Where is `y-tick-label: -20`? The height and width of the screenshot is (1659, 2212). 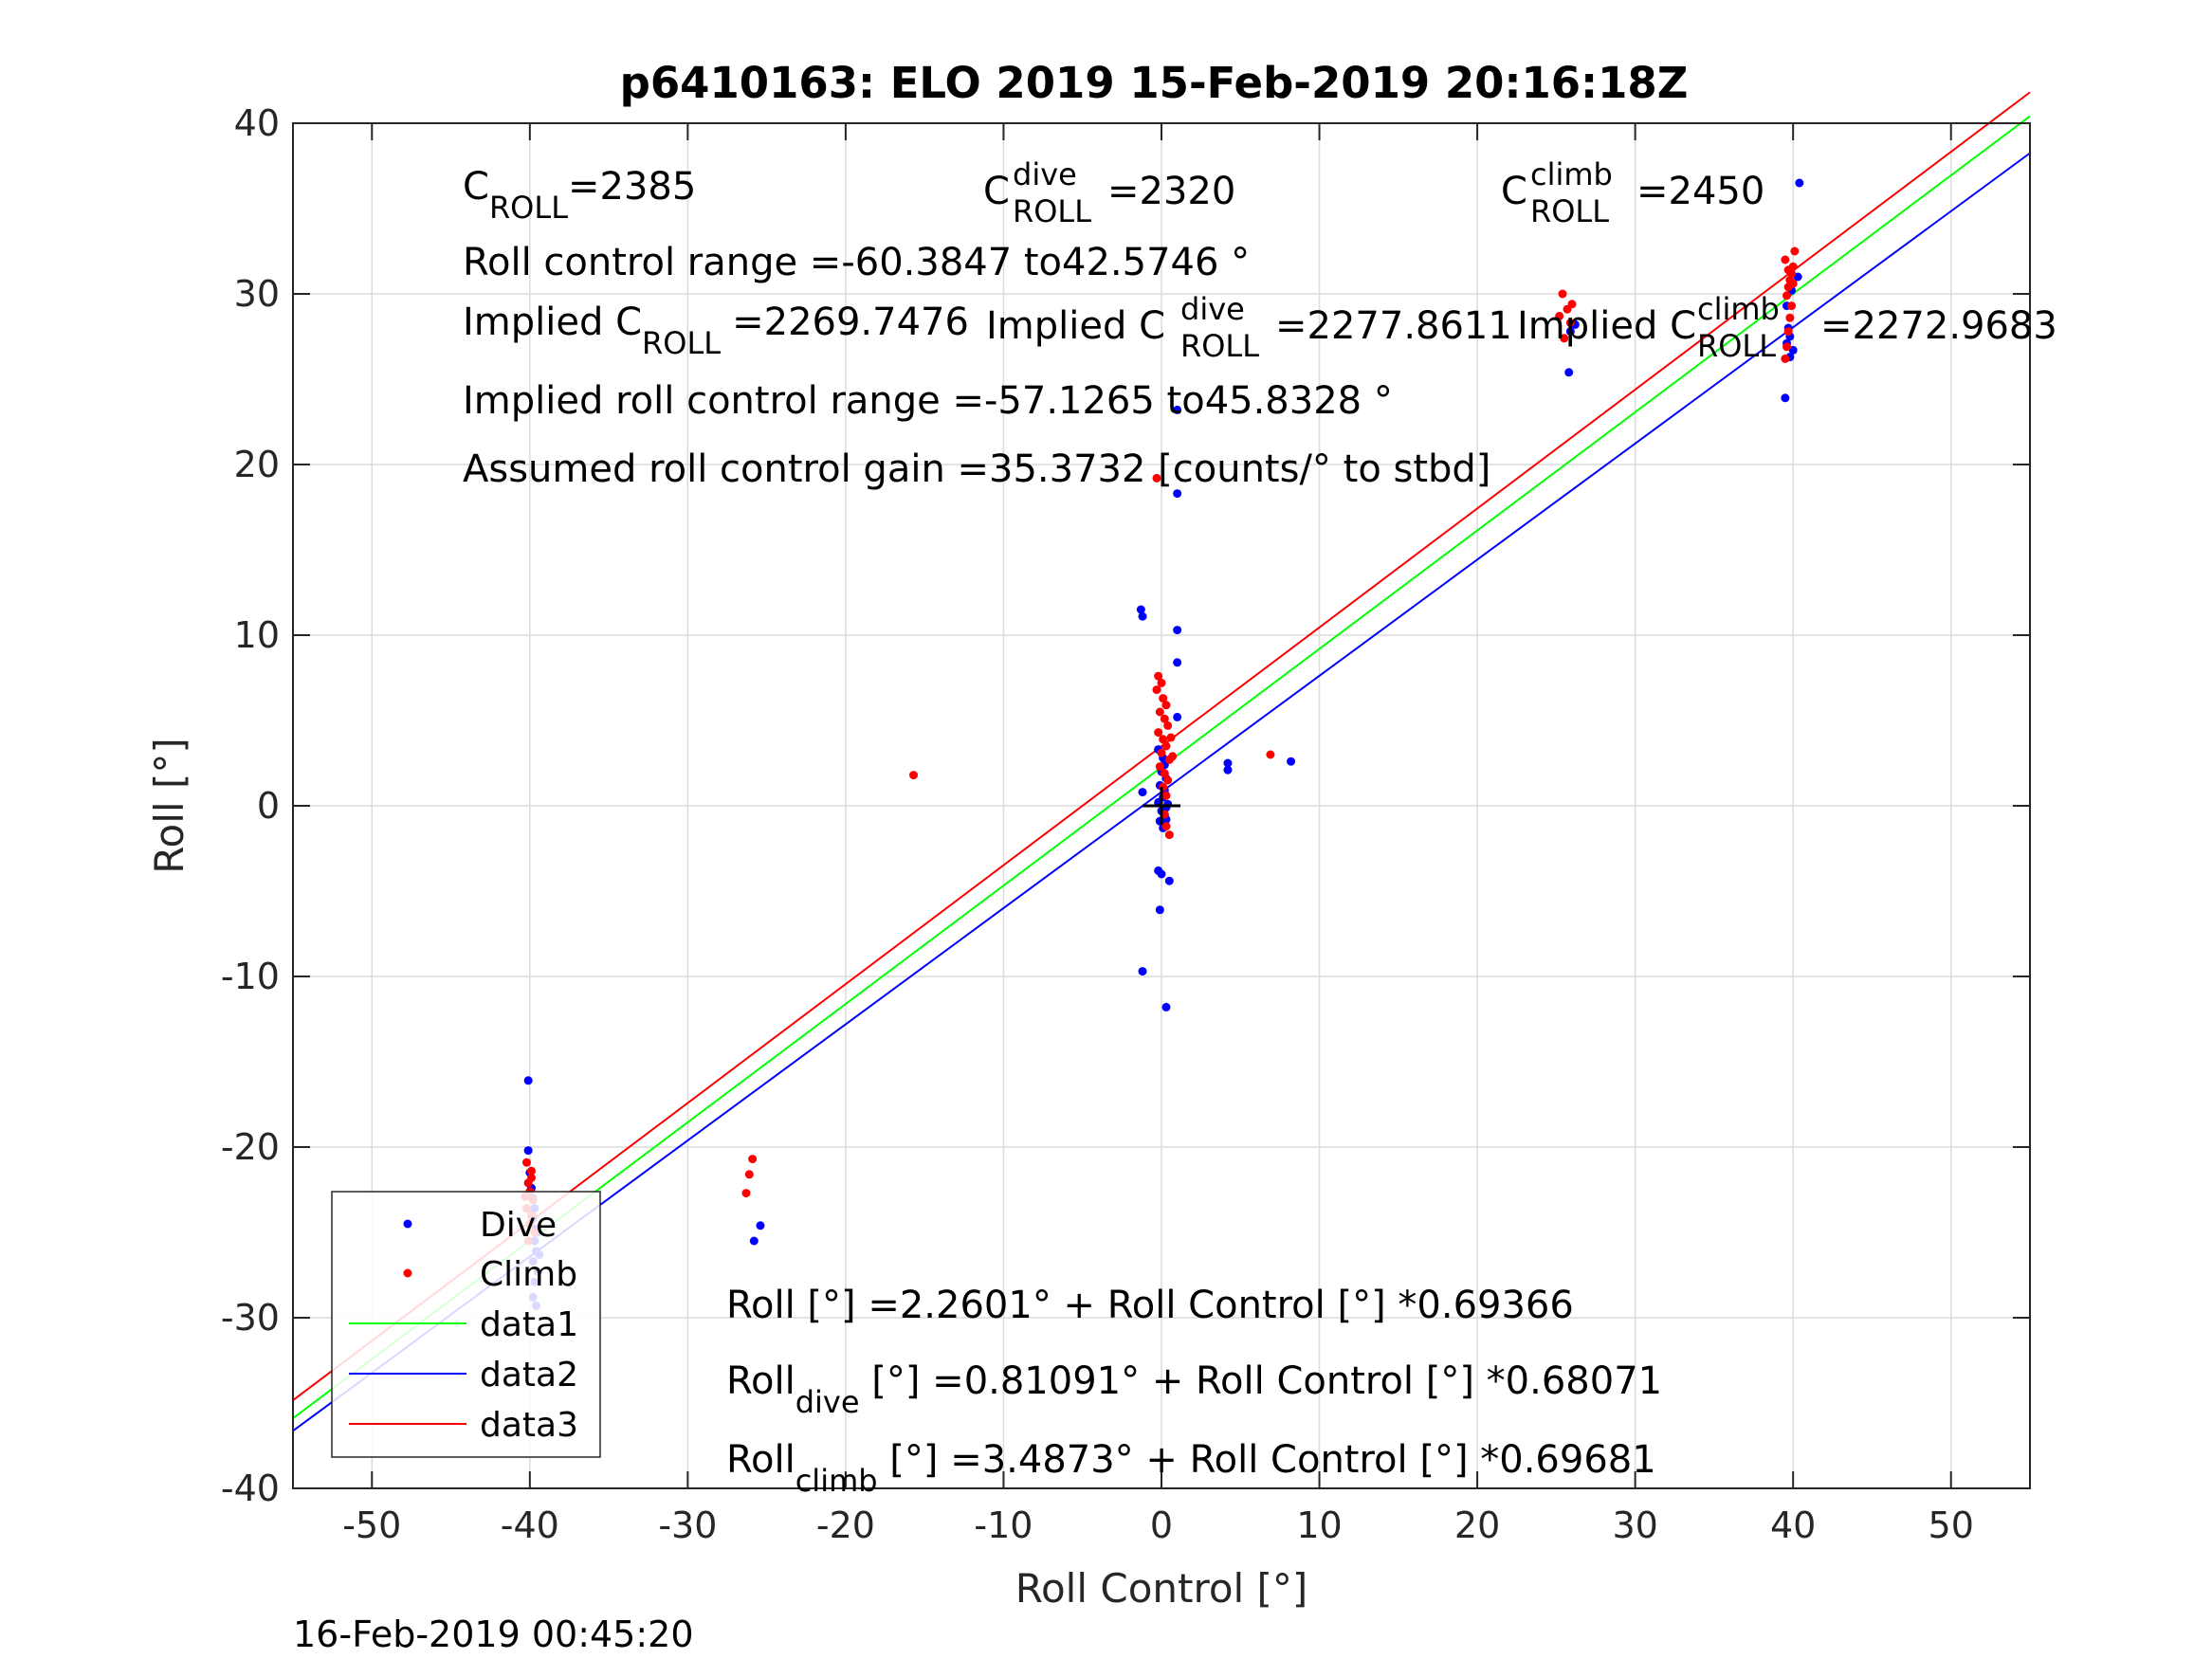 y-tick-label: -20 is located at coordinates (250, 1147).